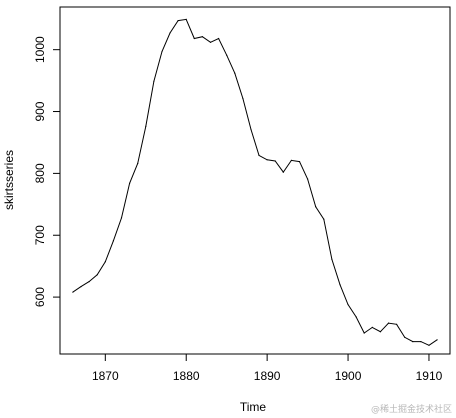  I want to click on watermark: @稀土掘金技术社区, so click(411, 410).